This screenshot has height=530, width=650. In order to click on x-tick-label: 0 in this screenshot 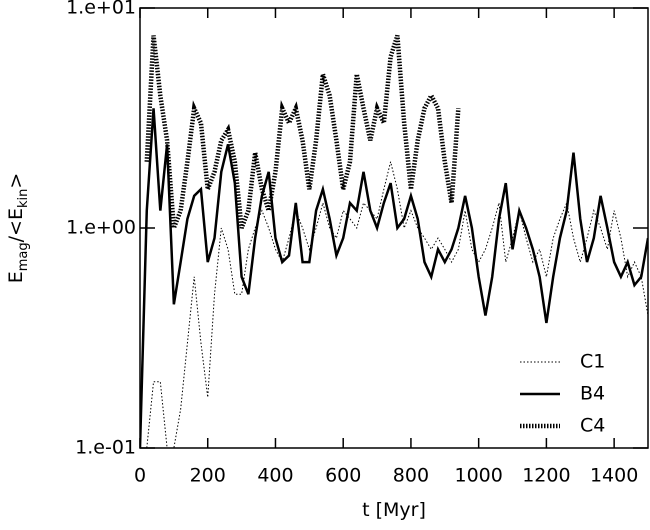, I will do `click(140, 476)`.